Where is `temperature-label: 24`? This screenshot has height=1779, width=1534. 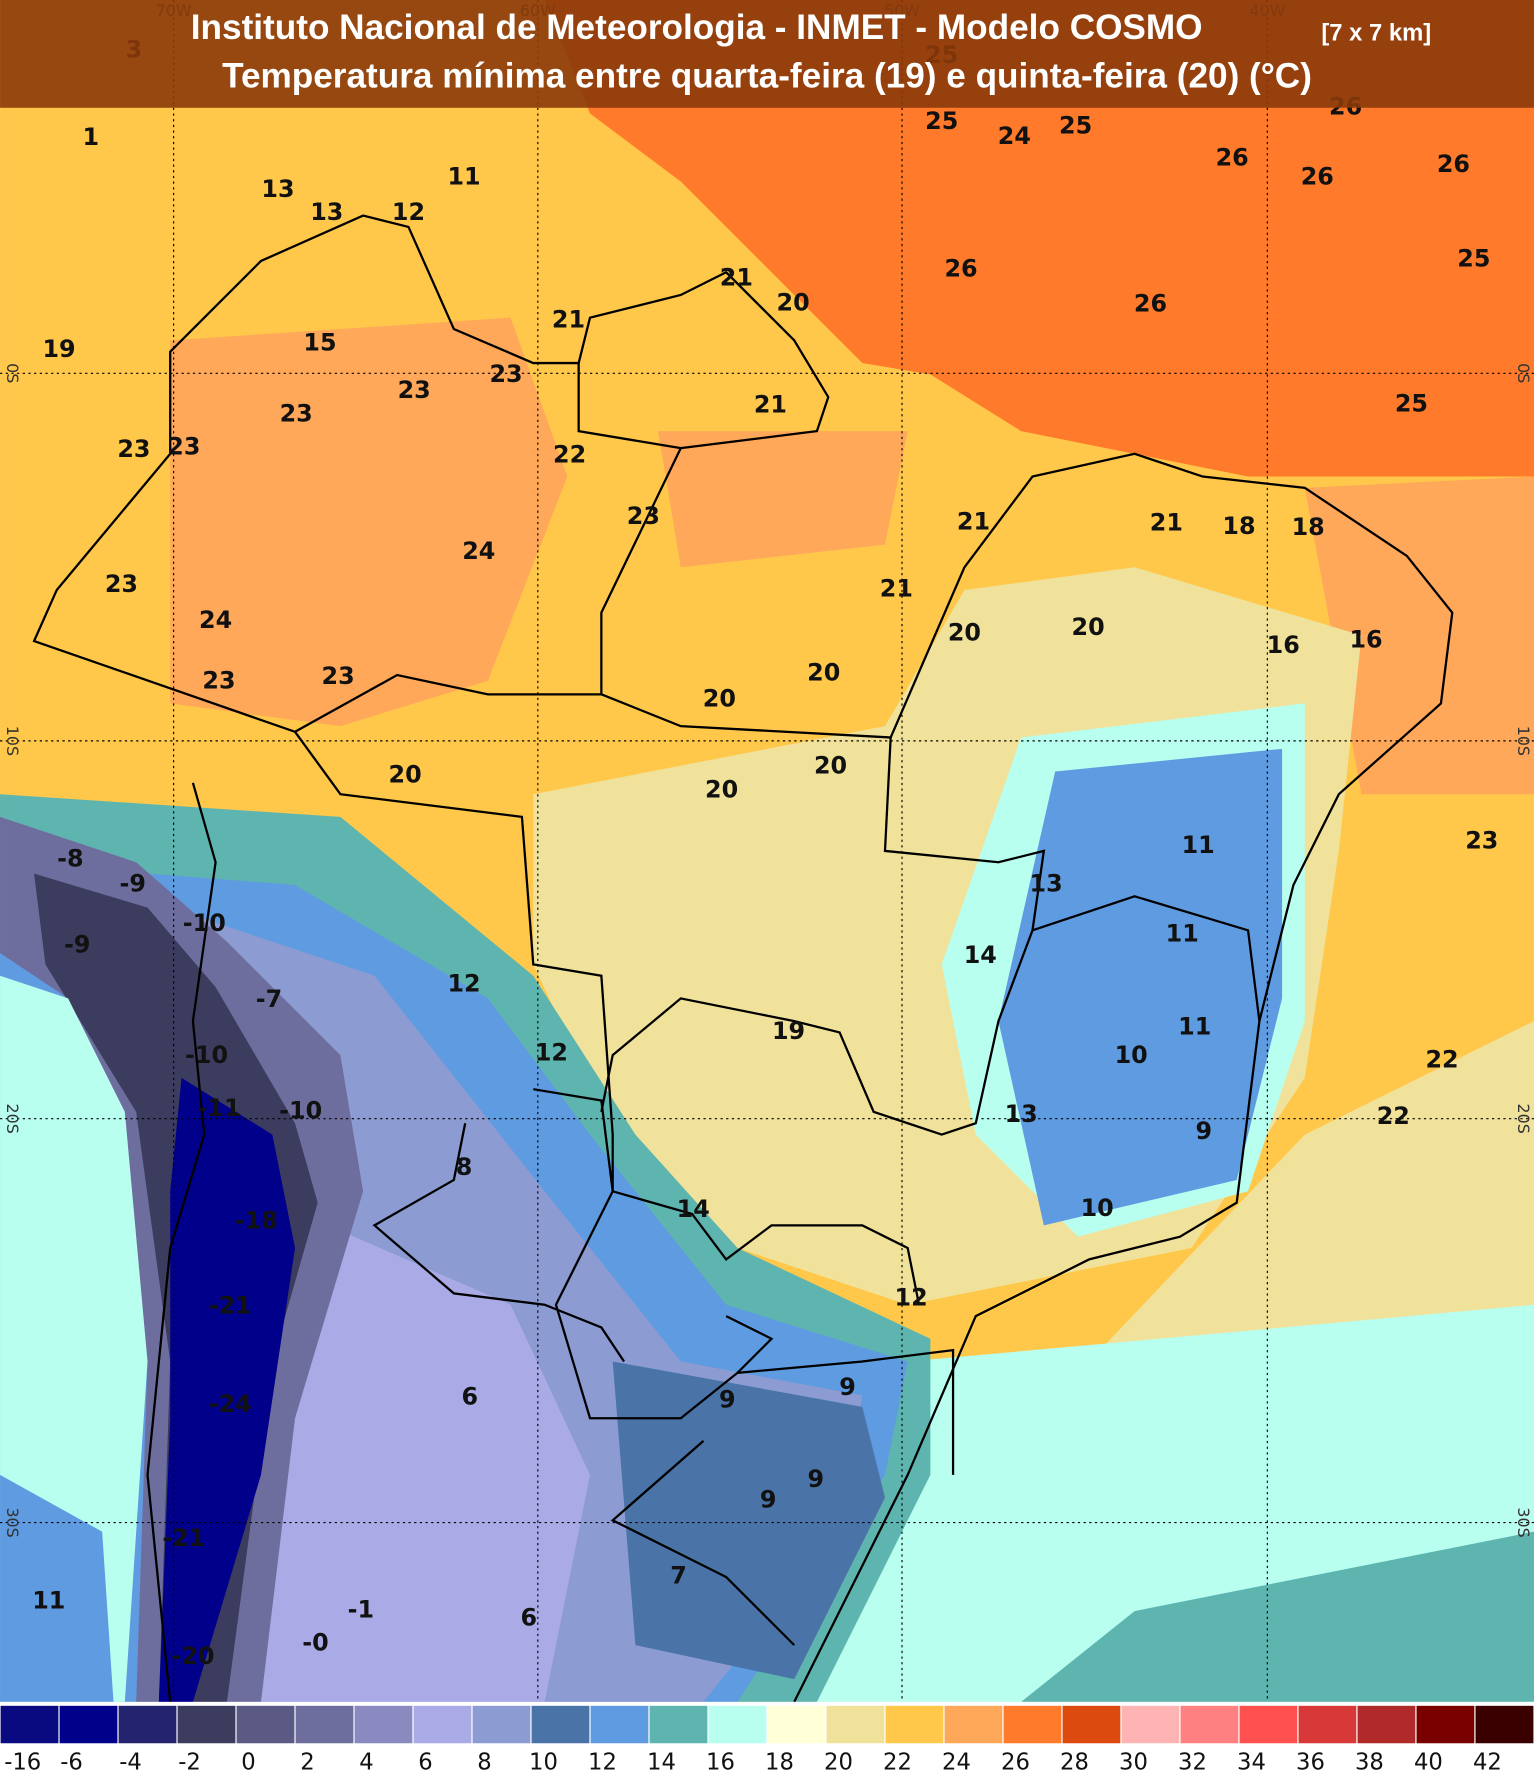
temperature-label: 24 is located at coordinates (1014, 136).